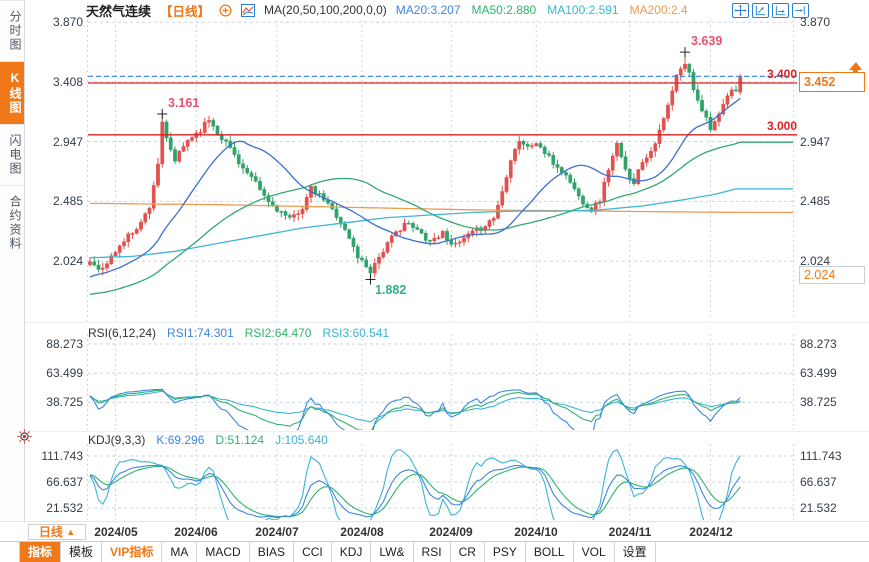  I want to click on rsi-title: RSI(6,12,24), so click(122, 333).